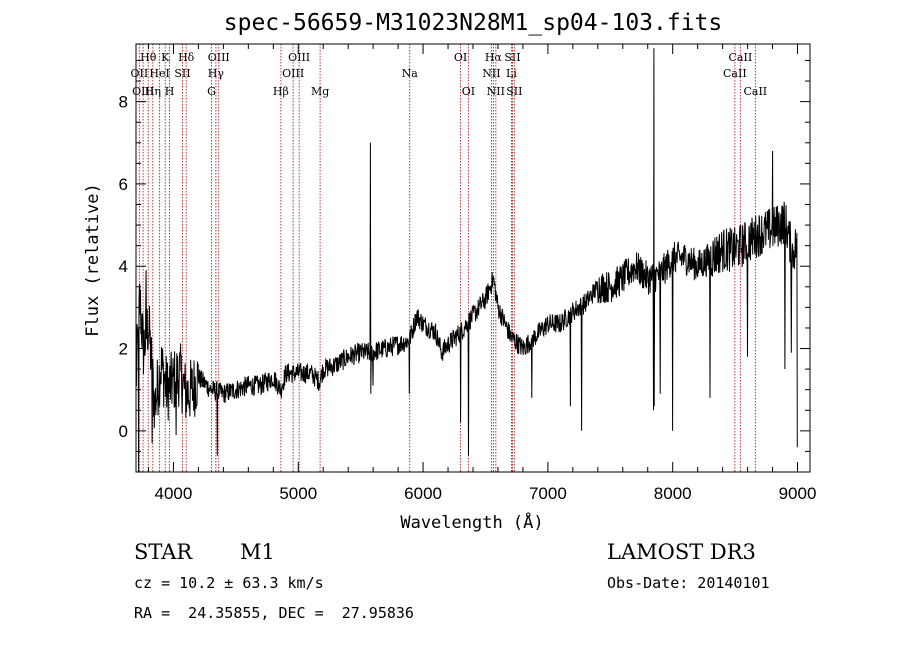 The height and width of the screenshot is (649, 900). Describe the element at coordinates (123, 266) in the screenshot. I see `y-tick-label: 4` at that location.